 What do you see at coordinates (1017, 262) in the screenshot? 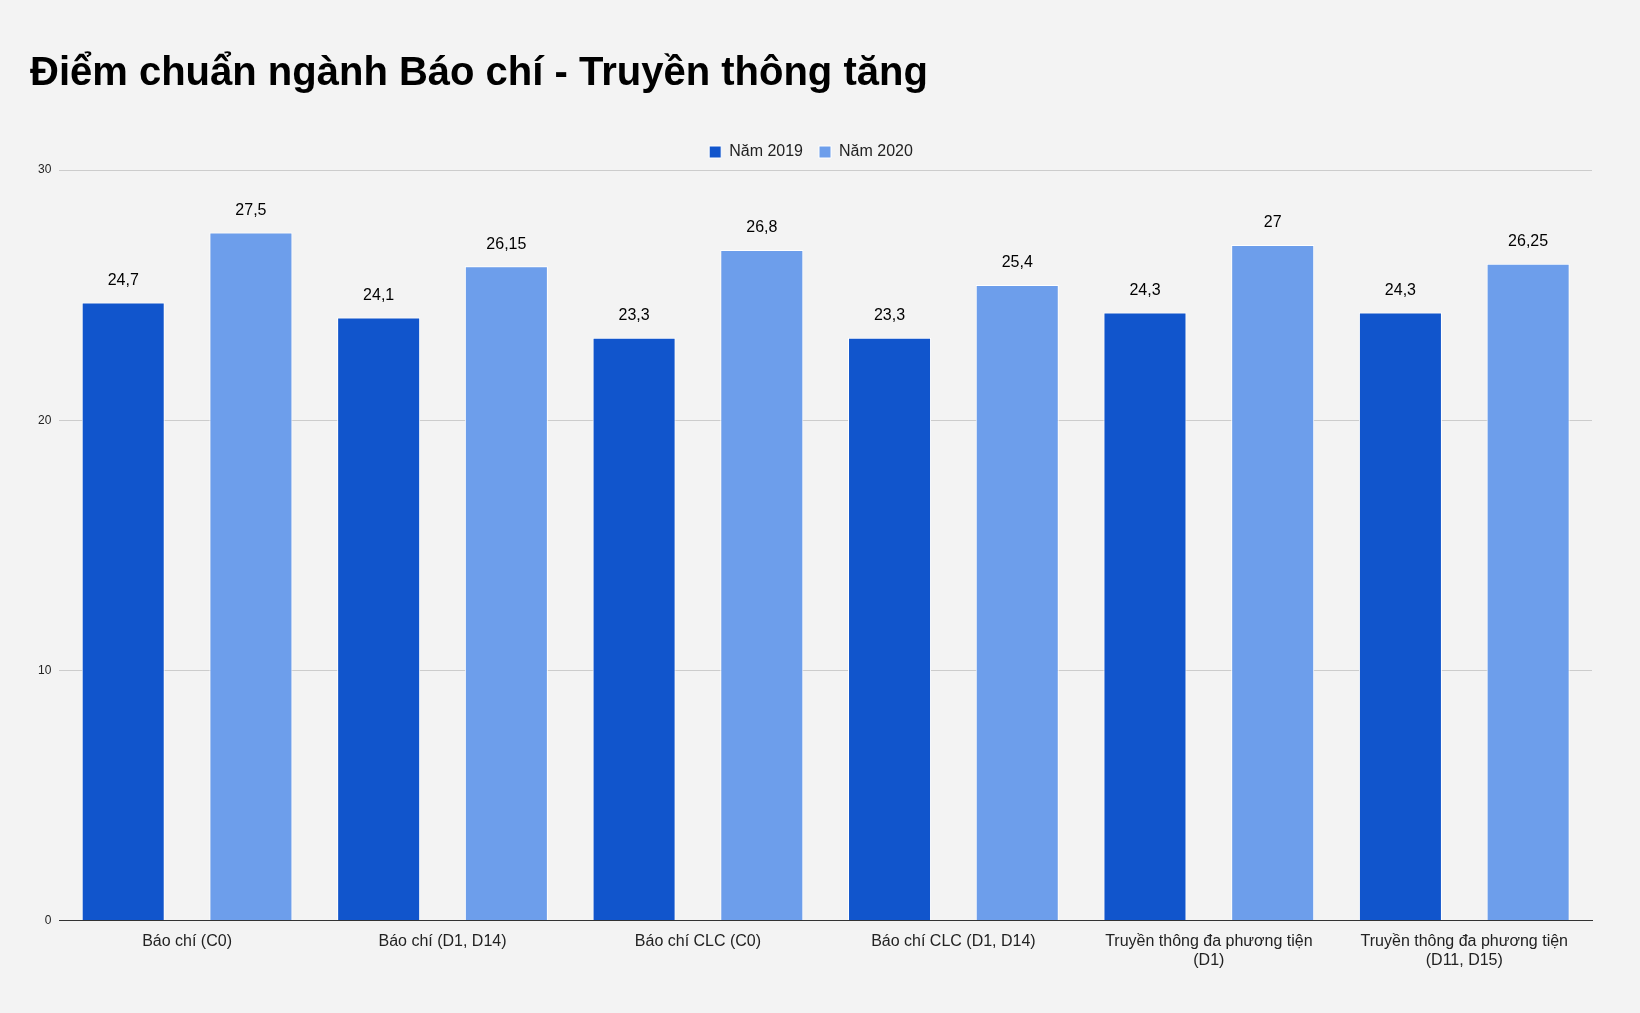
I see `data-label: 25,4` at bounding box center [1017, 262].